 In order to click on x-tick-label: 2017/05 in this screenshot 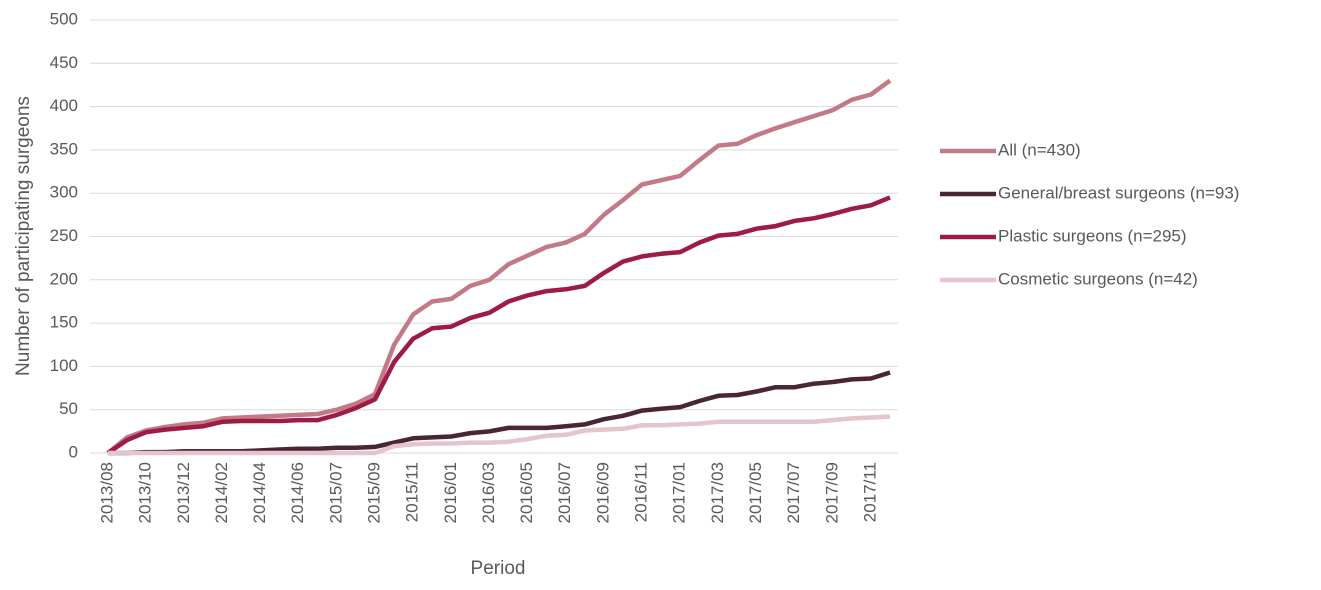, I will do `click(755, 492)`.